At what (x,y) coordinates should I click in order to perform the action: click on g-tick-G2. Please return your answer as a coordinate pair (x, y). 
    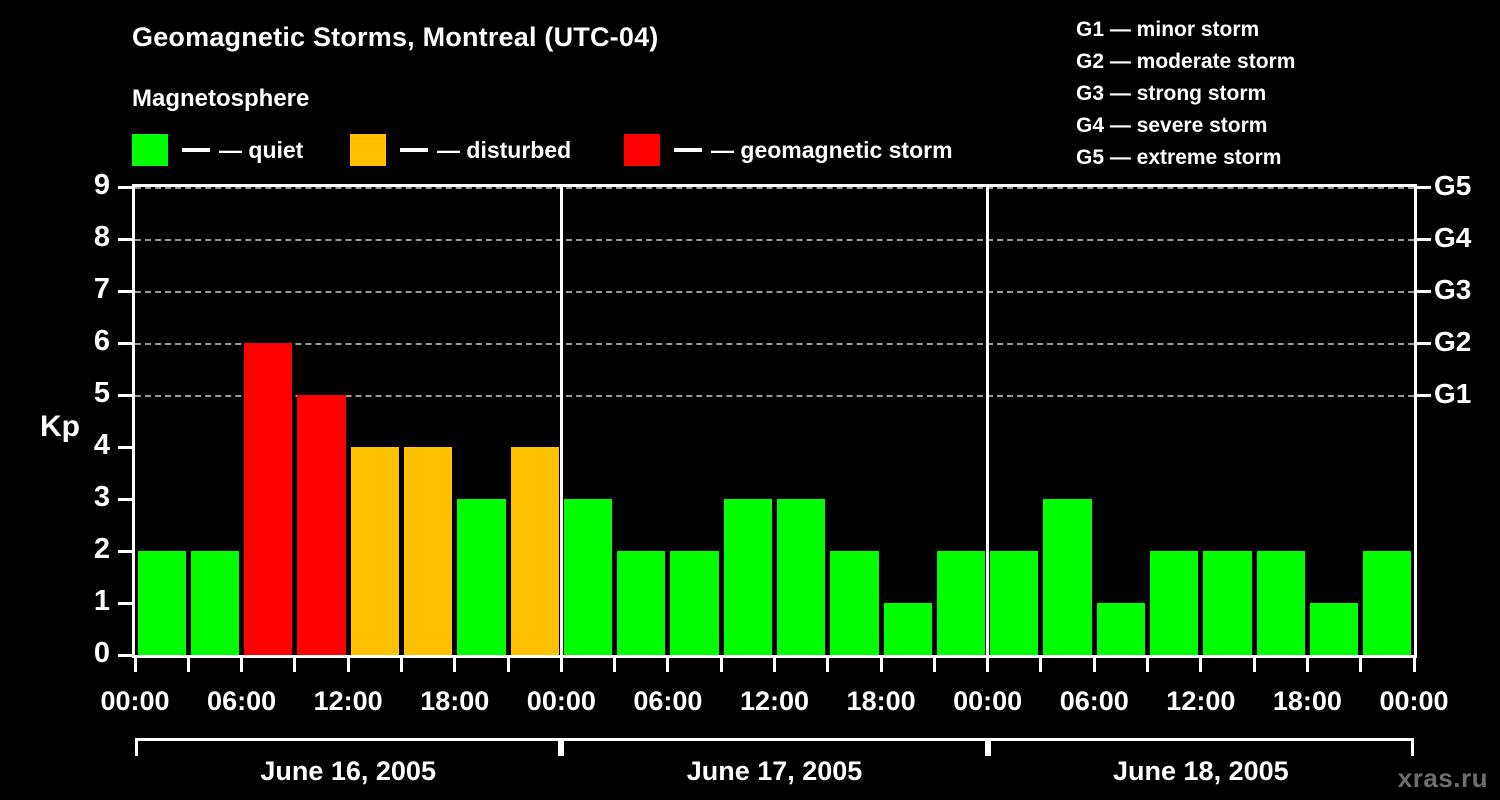
    Looking at the image, I should click on (1424, 343).